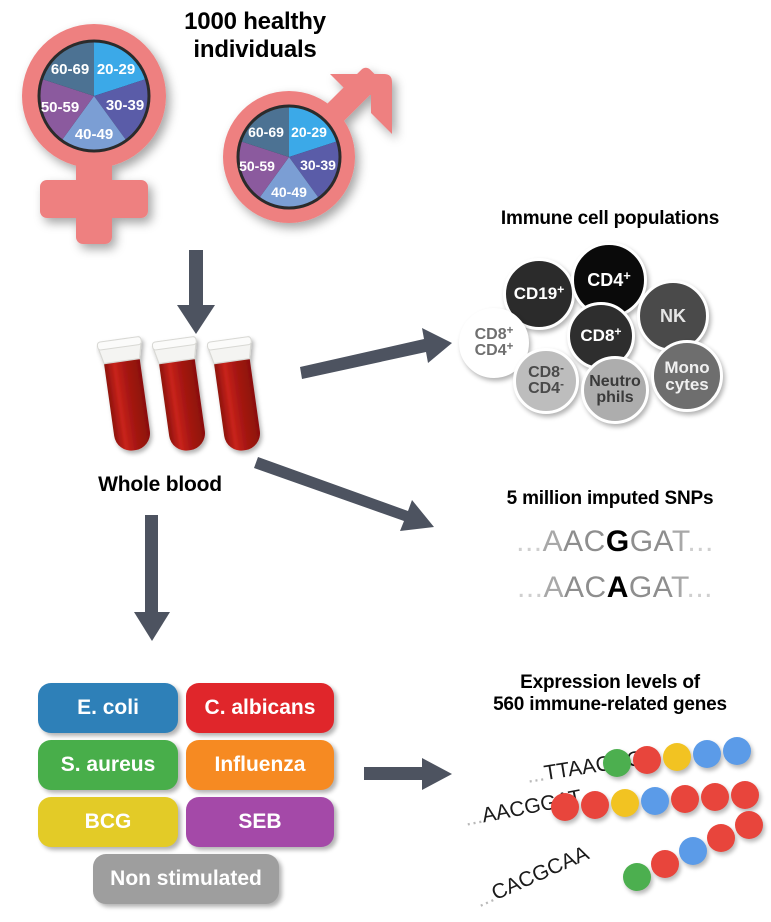  I want to click on immune-cell-label: CD8+, so click(601, 335).